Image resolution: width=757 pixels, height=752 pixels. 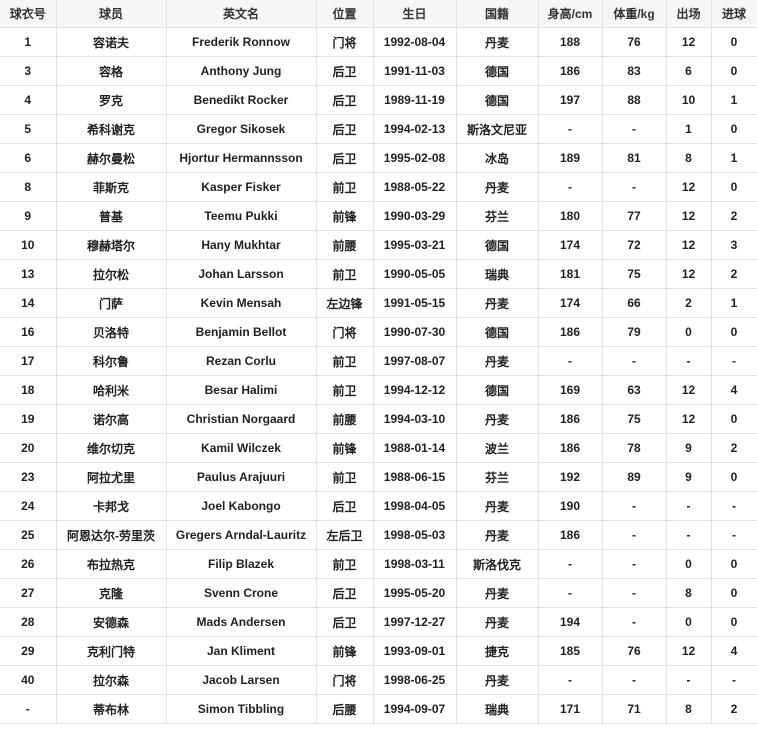 What do you see at coordinates (28, 245) in the screenshot?
I see `cell-jersey-number: 10` at bounding box center [28, 245].